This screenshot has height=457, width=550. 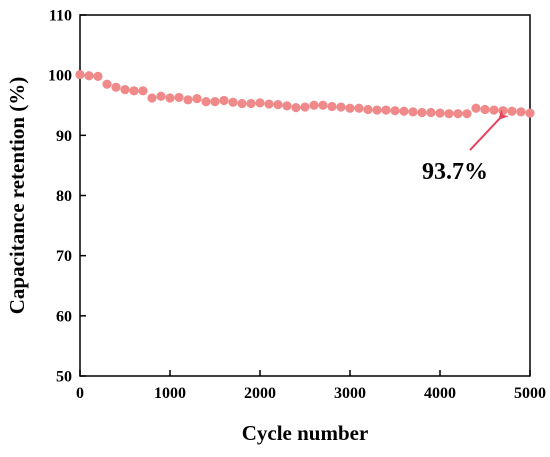 I want to click on x-tick-label: 5000, so click(x=530, y=393).